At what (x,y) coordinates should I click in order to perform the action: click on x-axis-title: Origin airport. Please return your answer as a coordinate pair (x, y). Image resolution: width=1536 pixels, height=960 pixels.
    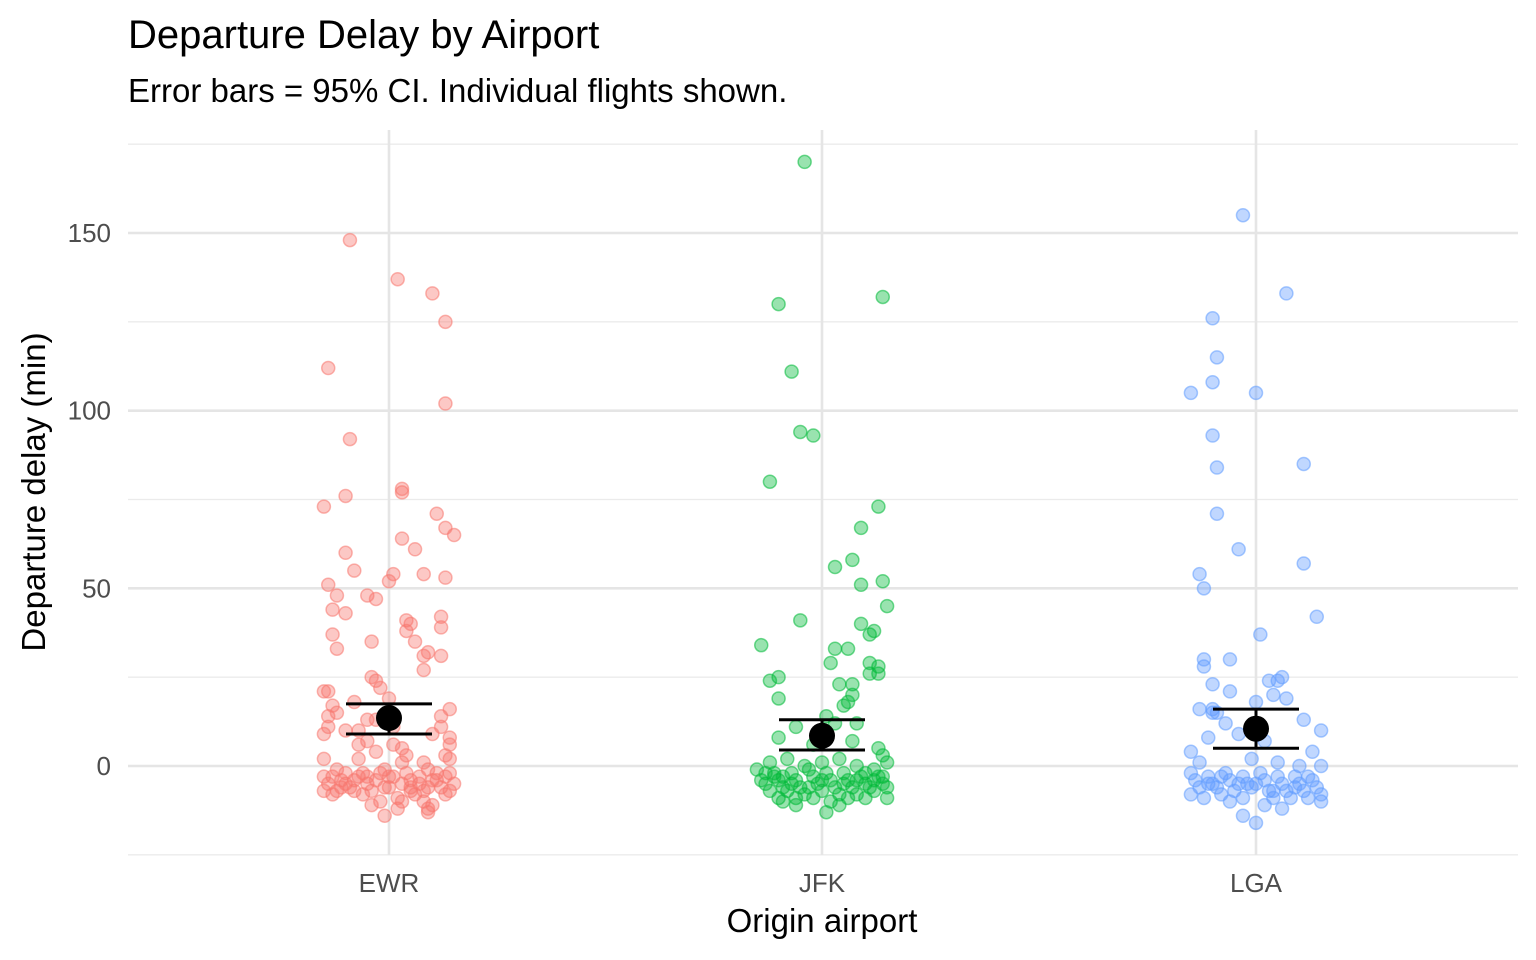
    Looking at the image, I should click on (822, 920).